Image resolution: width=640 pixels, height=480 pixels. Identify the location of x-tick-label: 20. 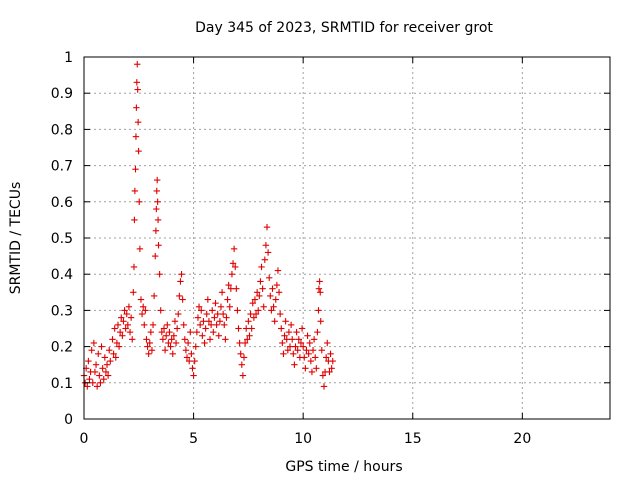
(522, 439).